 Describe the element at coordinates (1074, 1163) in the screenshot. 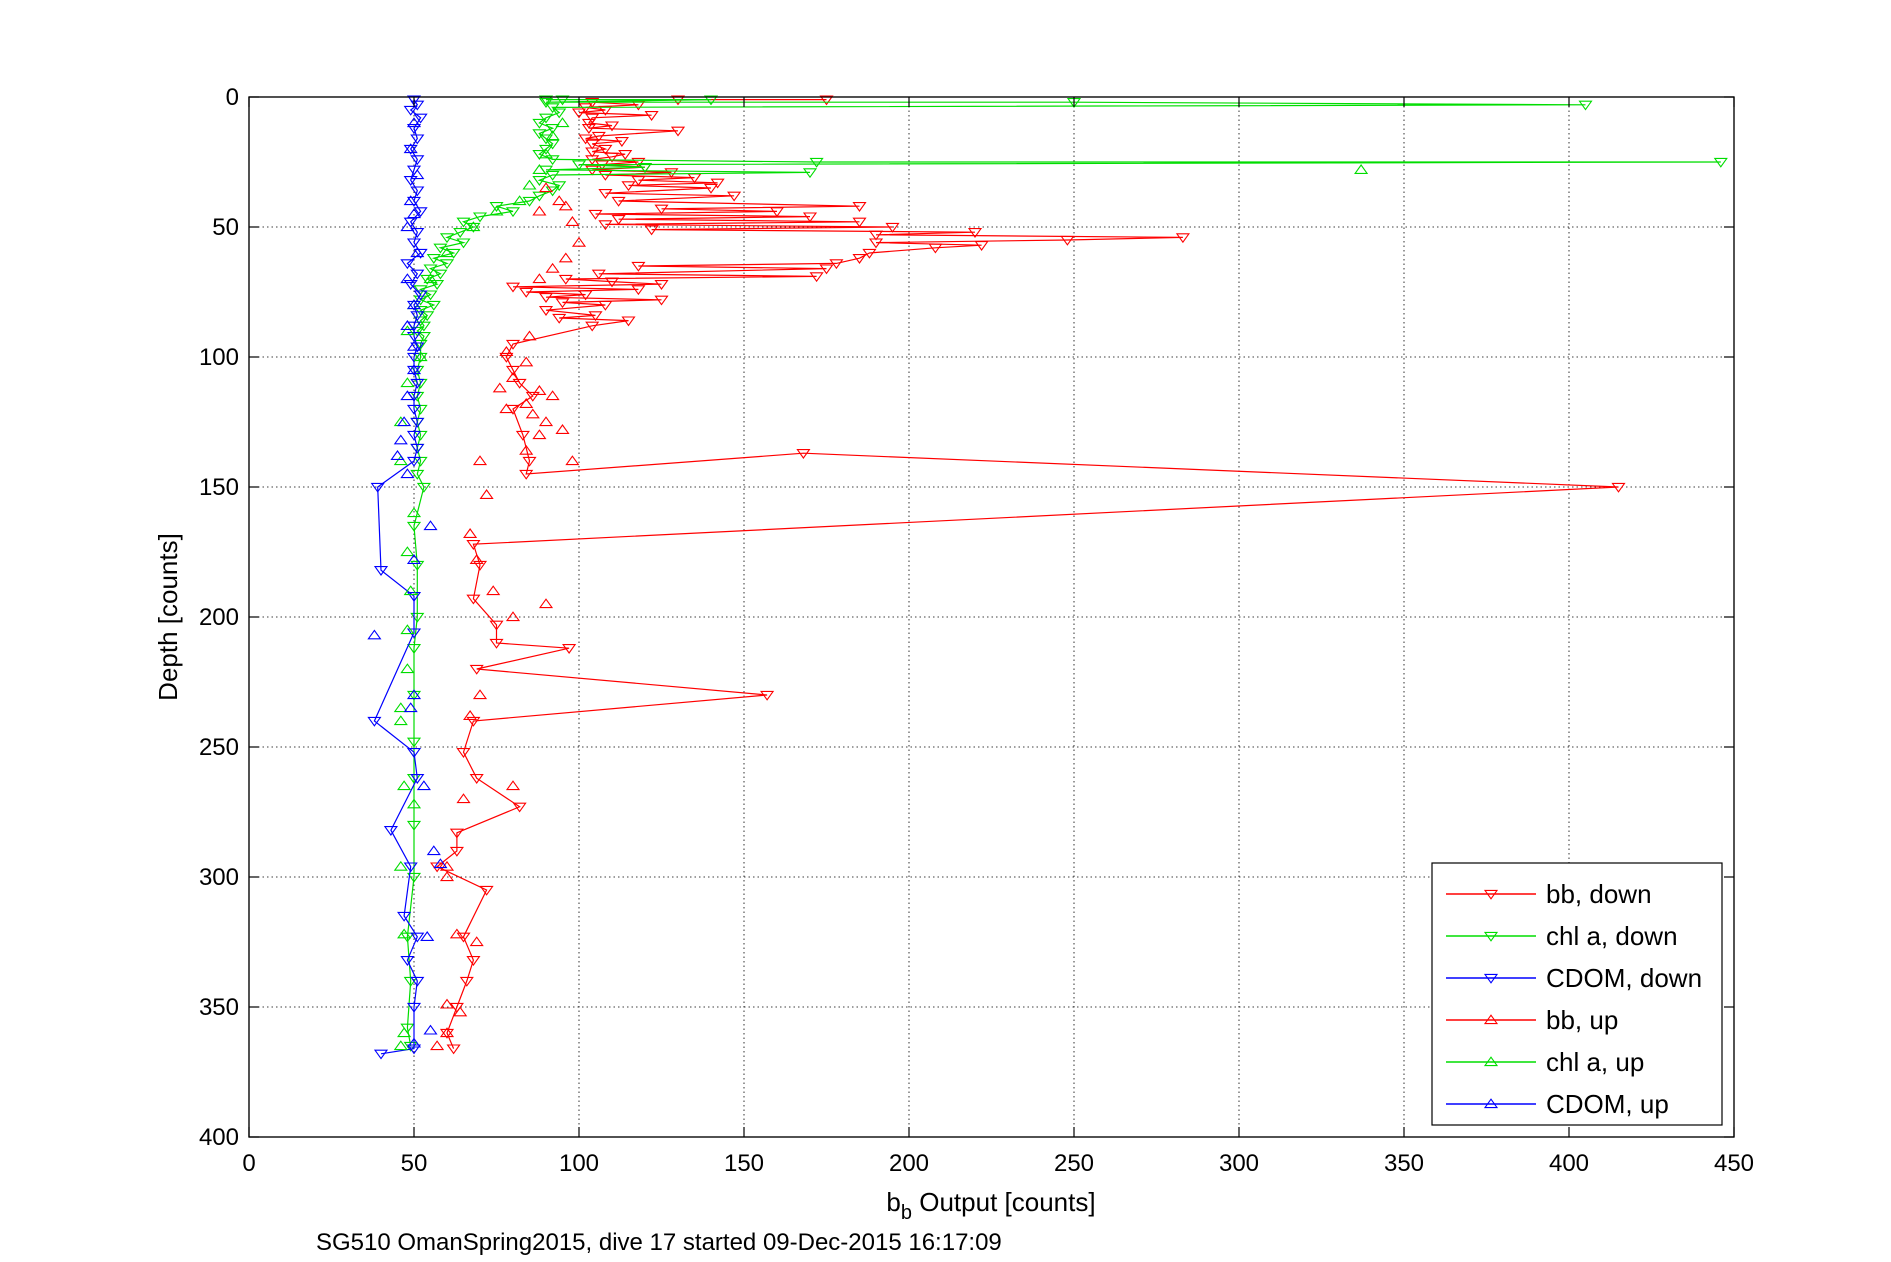

I see `x-tick-label: 250` at that location.